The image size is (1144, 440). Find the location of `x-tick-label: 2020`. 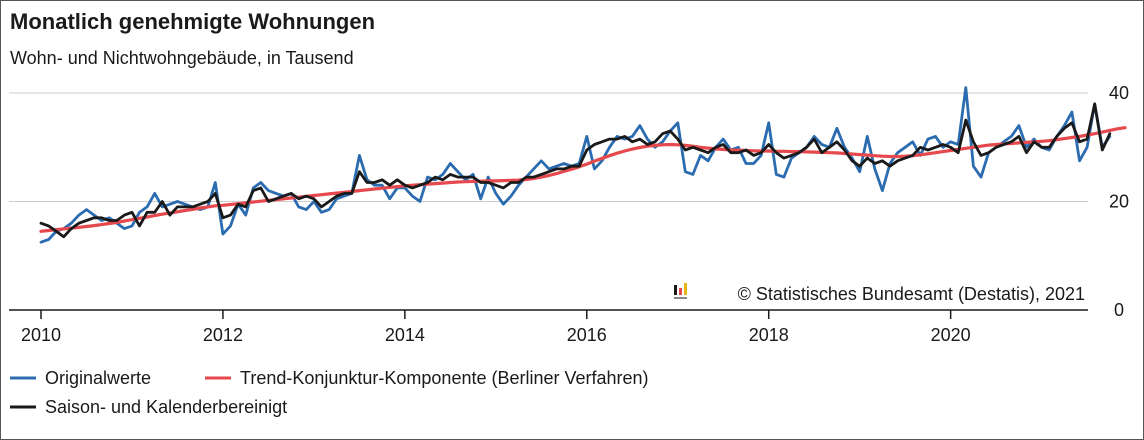

x-tick-label: 2020 is located at coordinates (951, 335).